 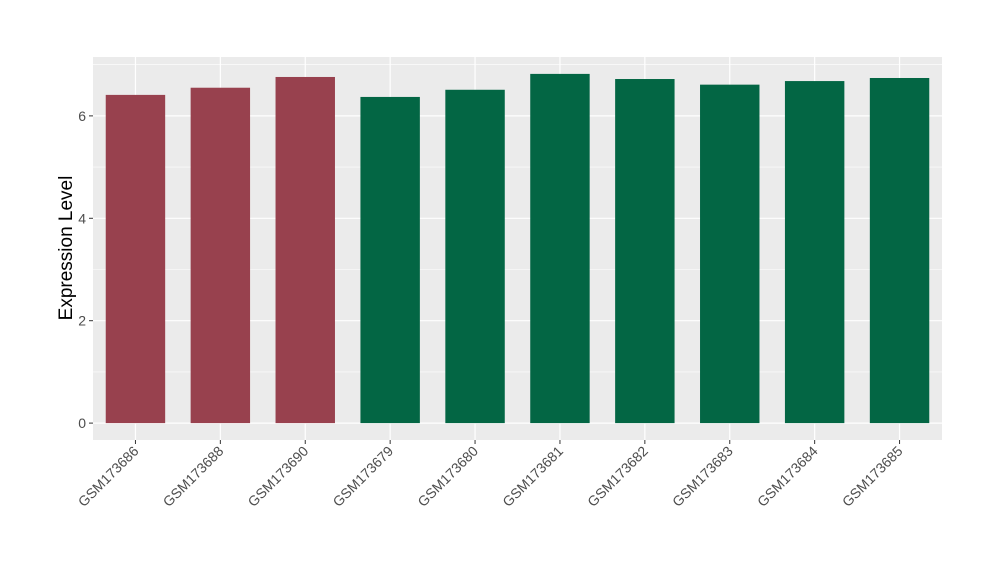 I want to click on y-tick-label: 4, so click(x=82, y=218).